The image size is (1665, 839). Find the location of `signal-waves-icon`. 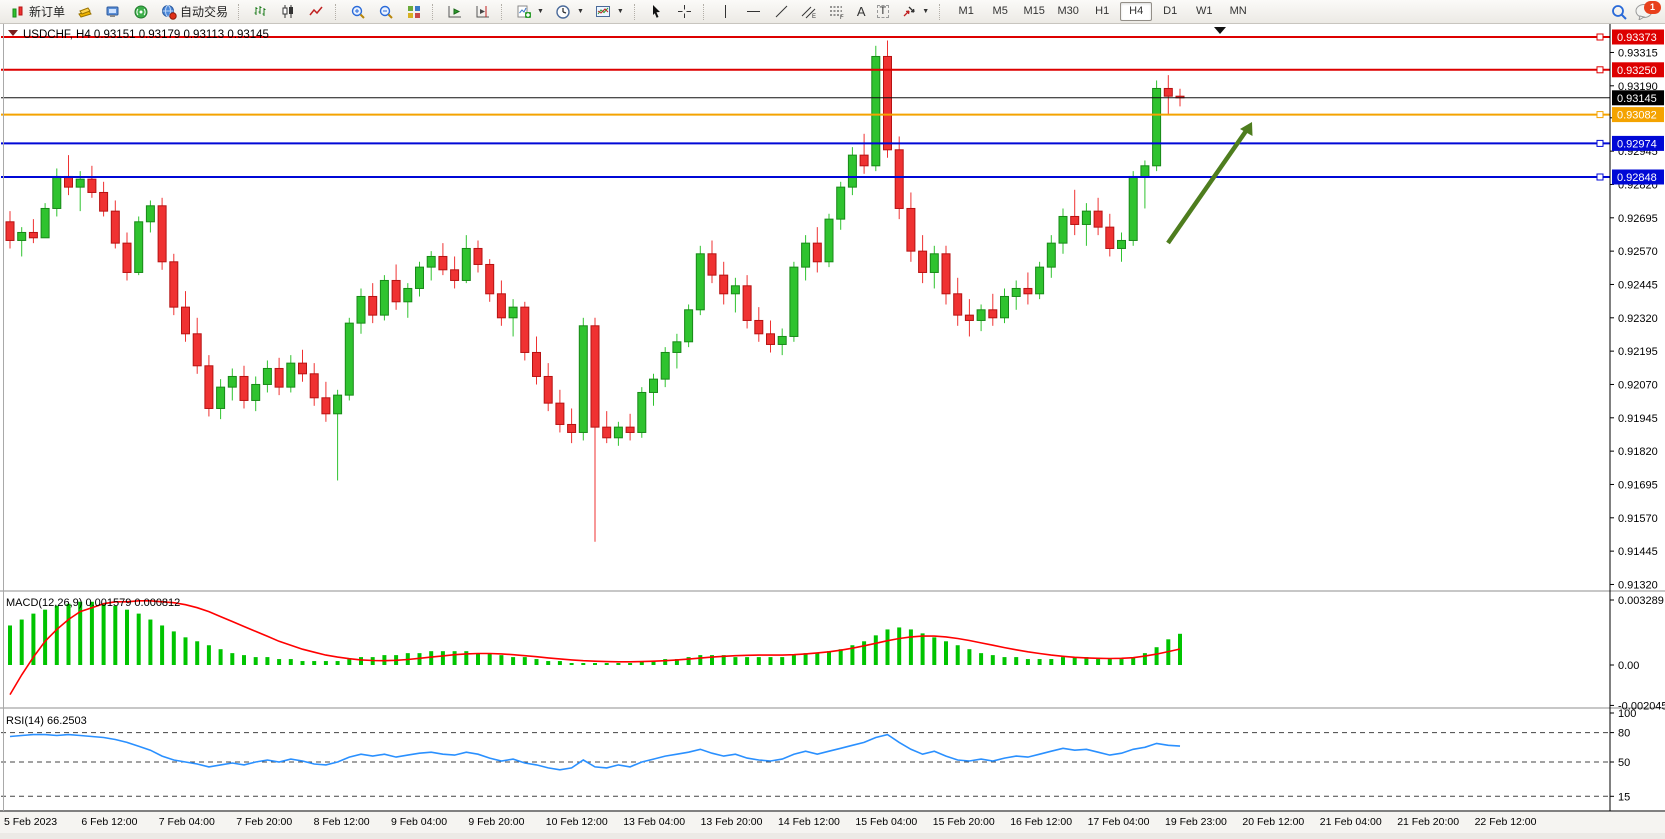

signal-waves-icon is located at coordinates (140, 11).